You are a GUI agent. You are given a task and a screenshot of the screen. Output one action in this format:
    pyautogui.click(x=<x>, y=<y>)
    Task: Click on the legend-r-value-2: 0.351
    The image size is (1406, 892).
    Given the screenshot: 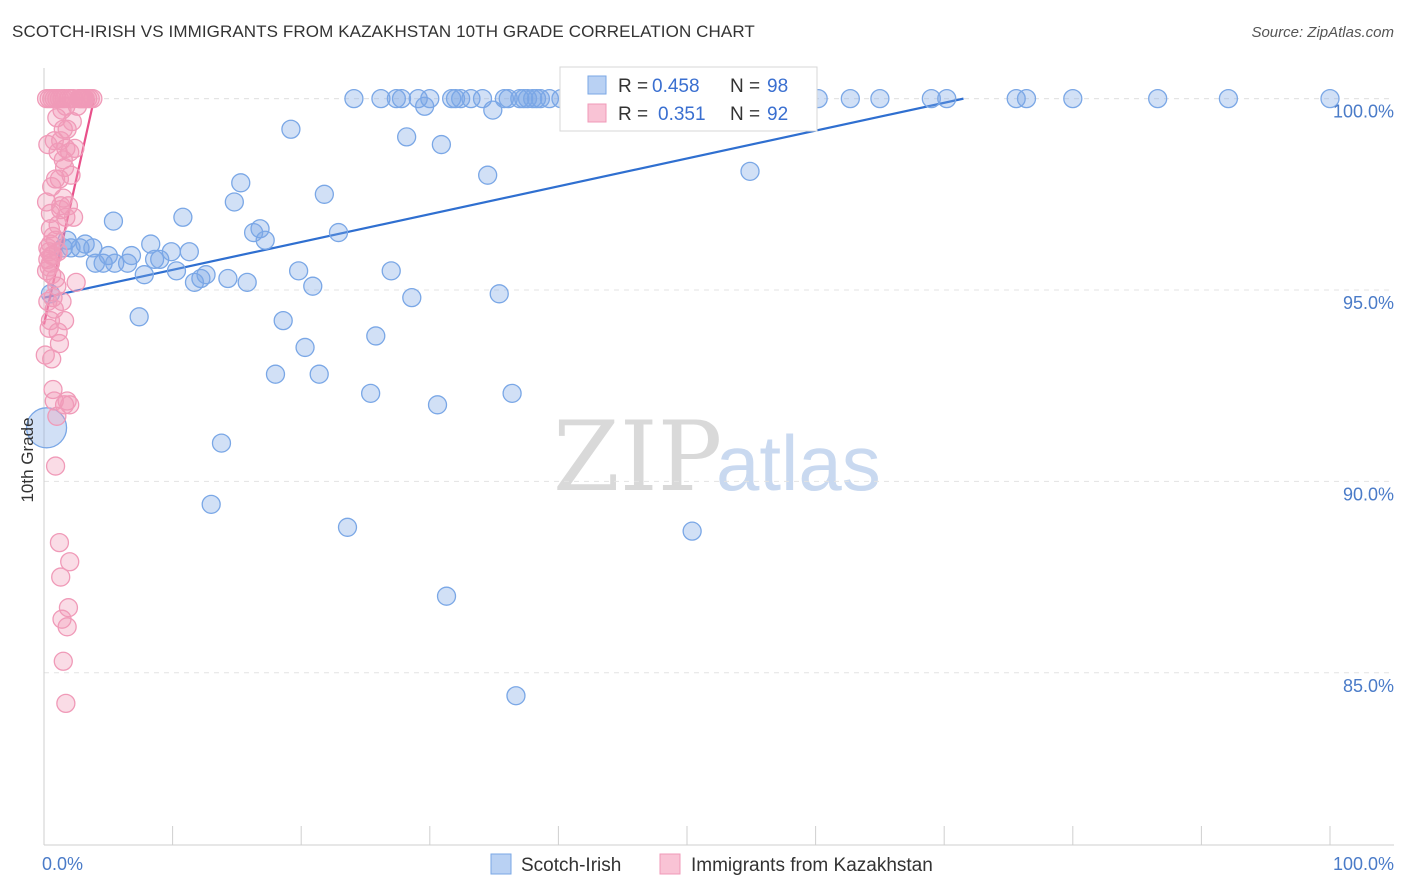 What is the action you would take?
    pyautogui.click(x=682, y=114)
    